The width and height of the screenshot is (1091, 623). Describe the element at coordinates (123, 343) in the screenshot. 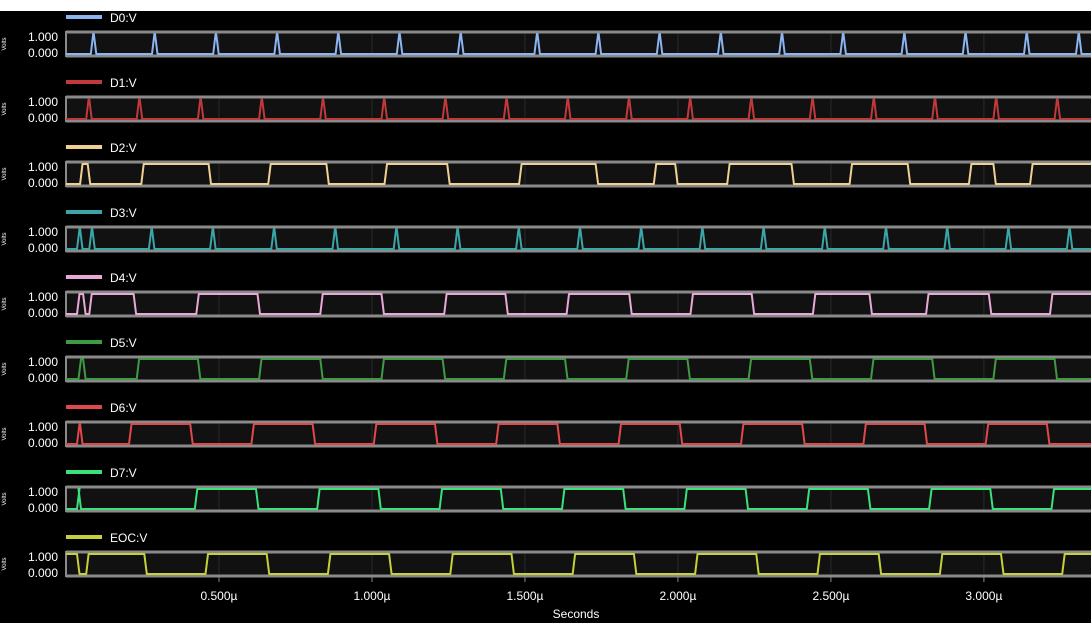

I see `legend-label: D5:V` at that location.